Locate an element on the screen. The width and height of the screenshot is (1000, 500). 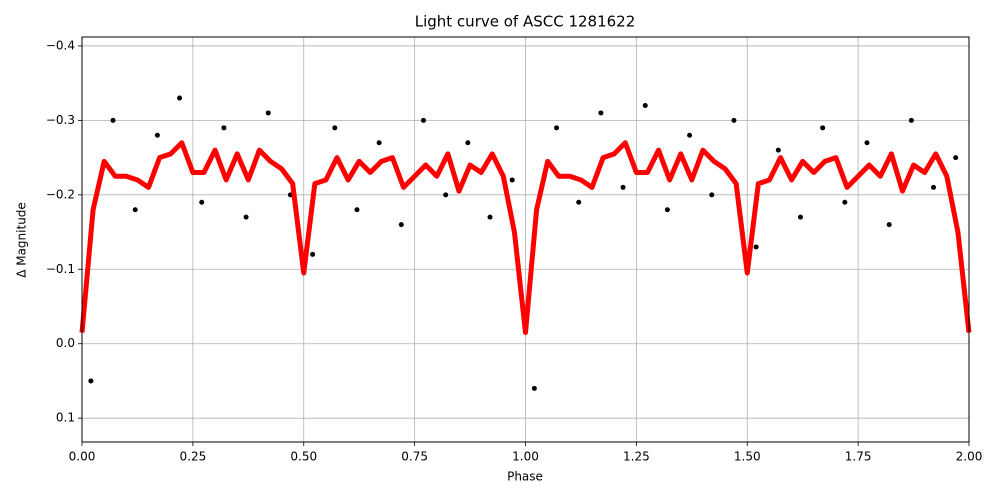
y-axis-label: Δ Magnitude is located at coordinates (22, 240).